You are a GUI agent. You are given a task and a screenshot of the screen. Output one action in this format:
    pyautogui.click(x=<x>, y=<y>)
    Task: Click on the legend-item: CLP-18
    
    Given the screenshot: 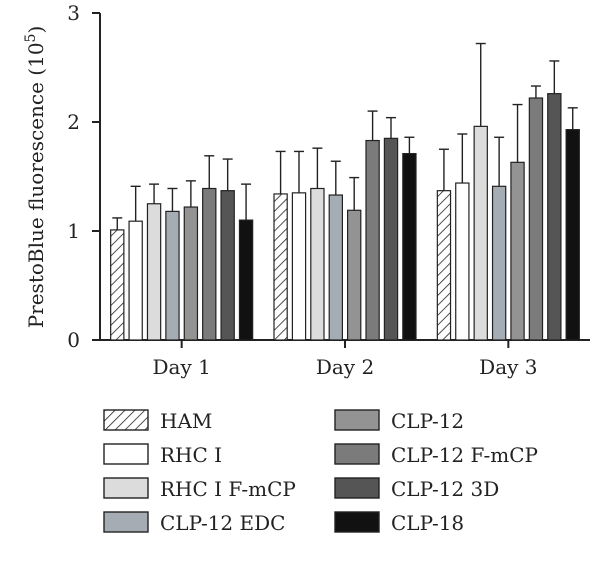 What is the action you would take?
    pyautogui.click(x=399, y=523)
    